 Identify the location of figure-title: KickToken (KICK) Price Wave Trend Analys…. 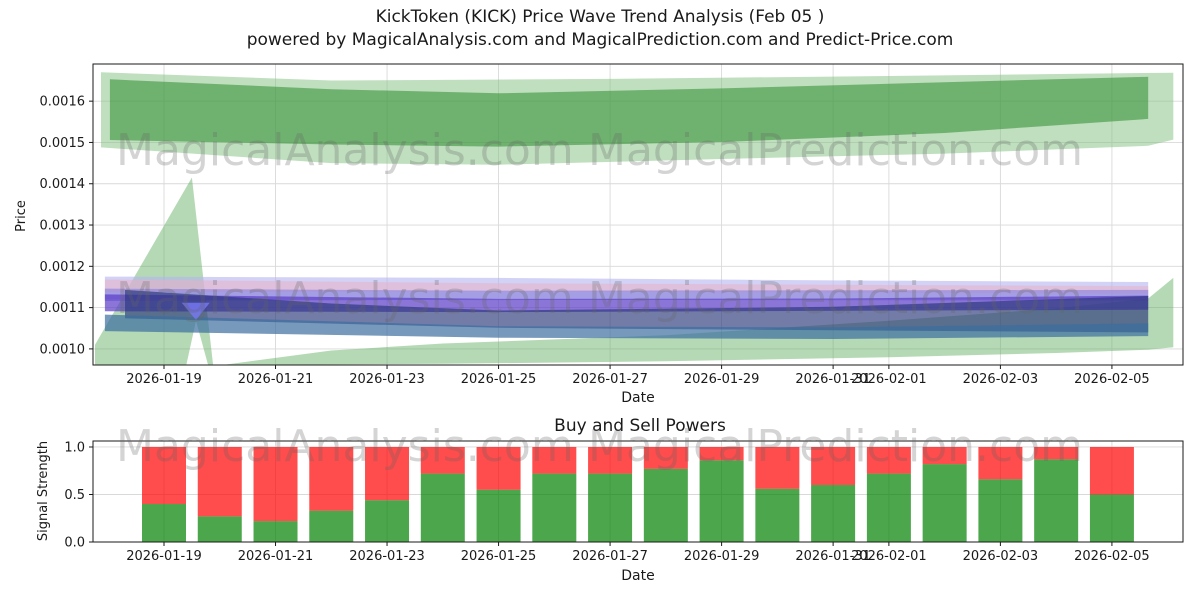
(600, 17).